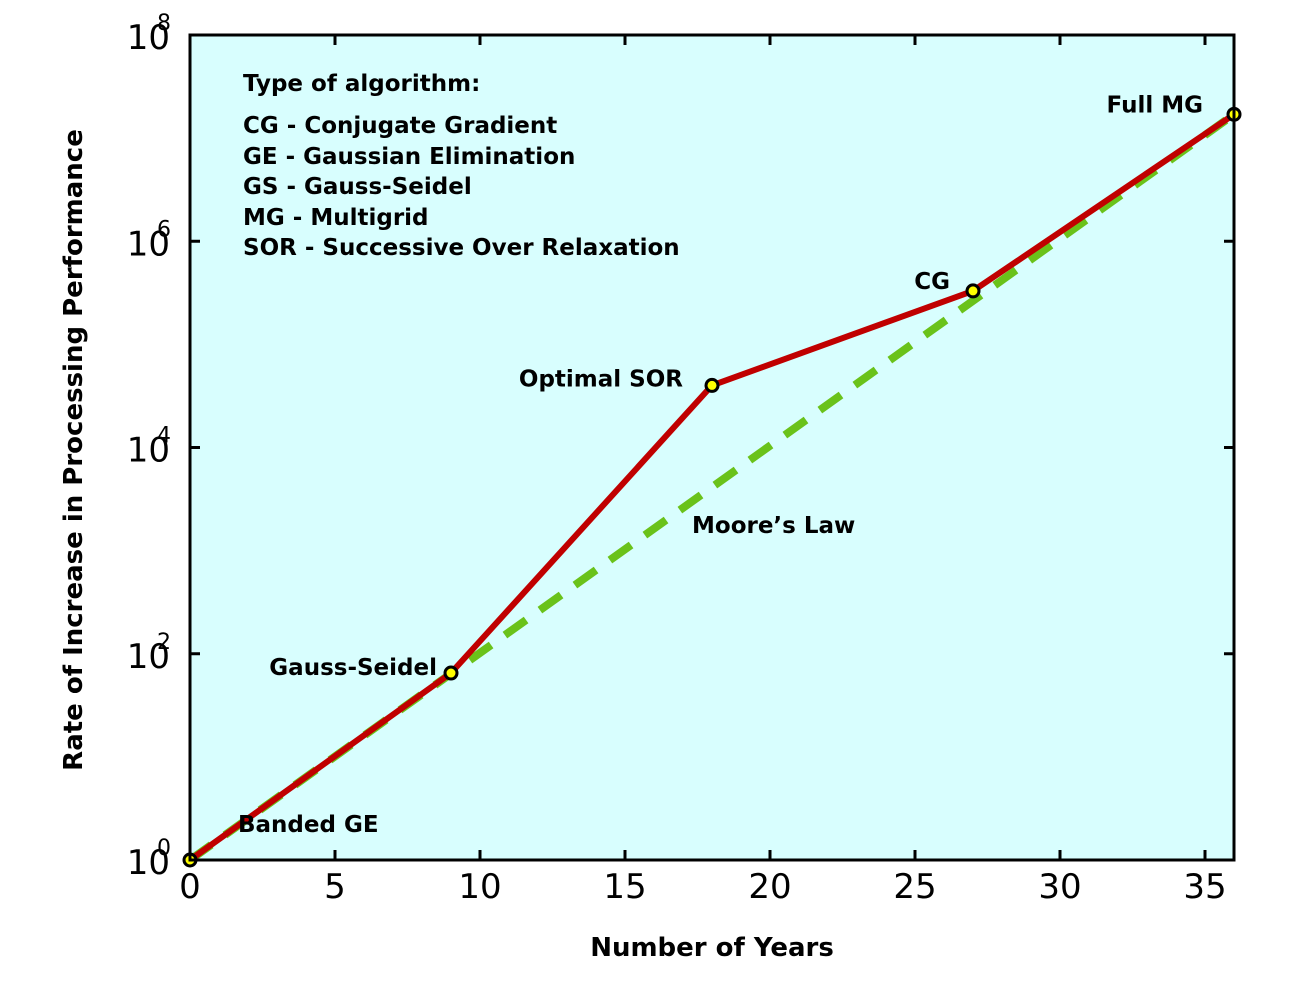  Describe the element at coordinates (1155, 105) in the screenshot. I see `point-label: Full MG` at that location.